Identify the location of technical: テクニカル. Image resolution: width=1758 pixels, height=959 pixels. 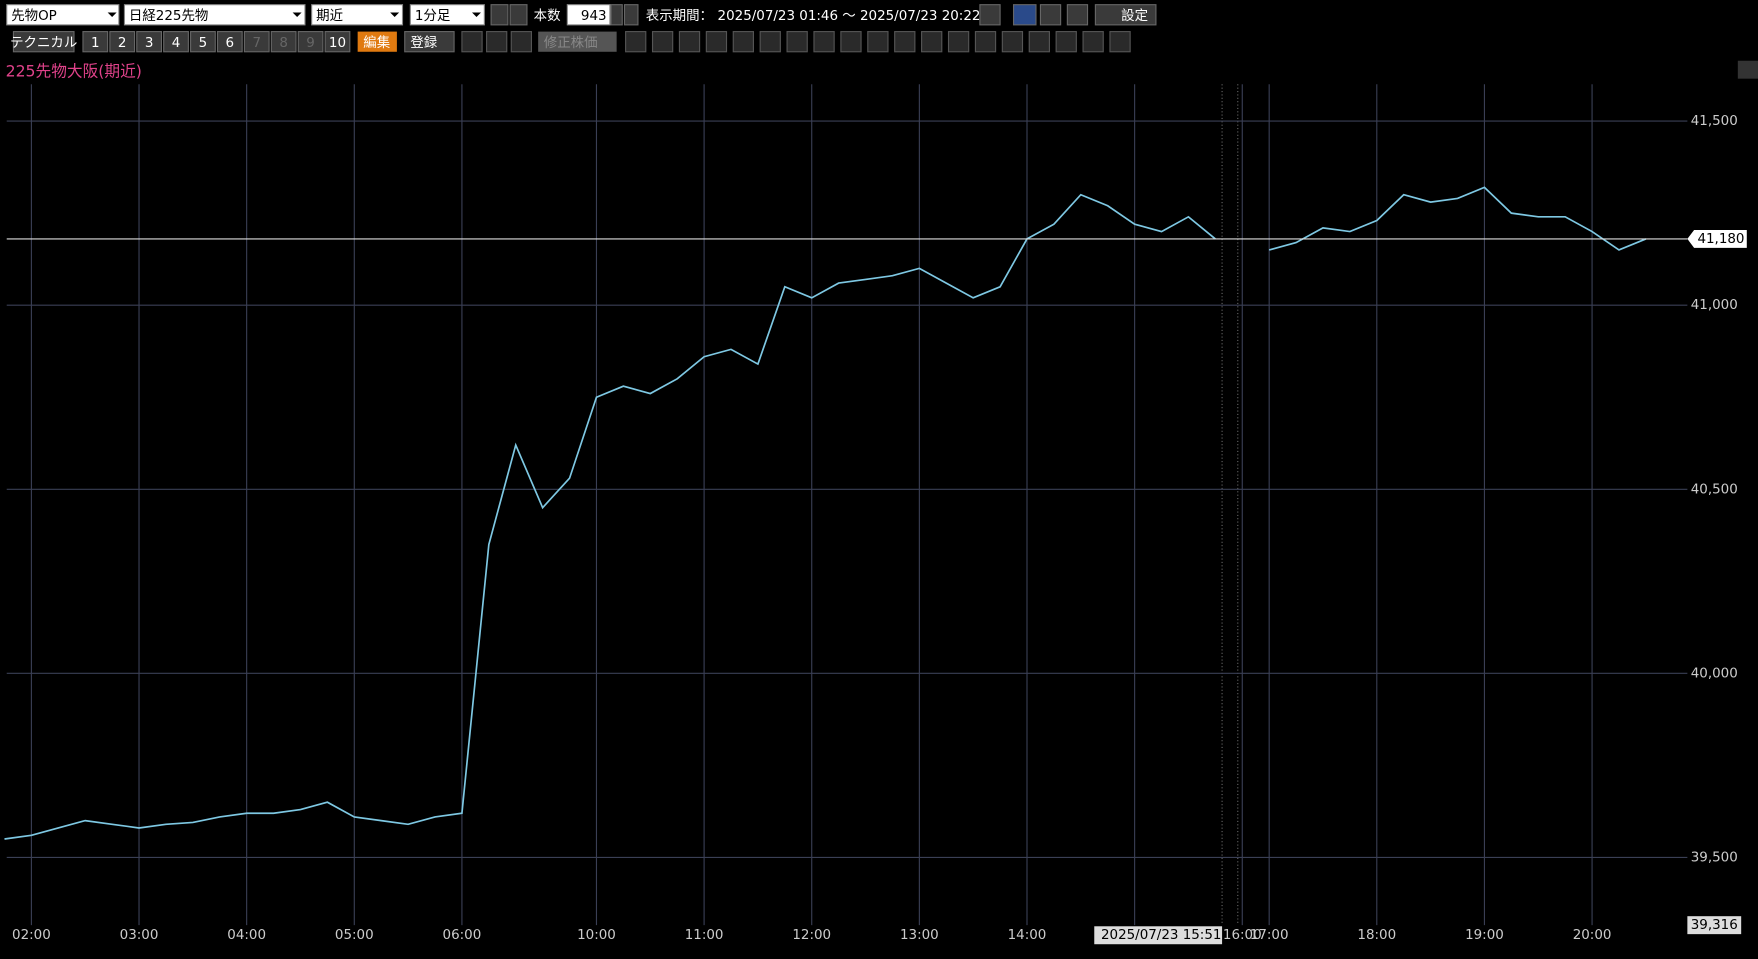
(43, 43).